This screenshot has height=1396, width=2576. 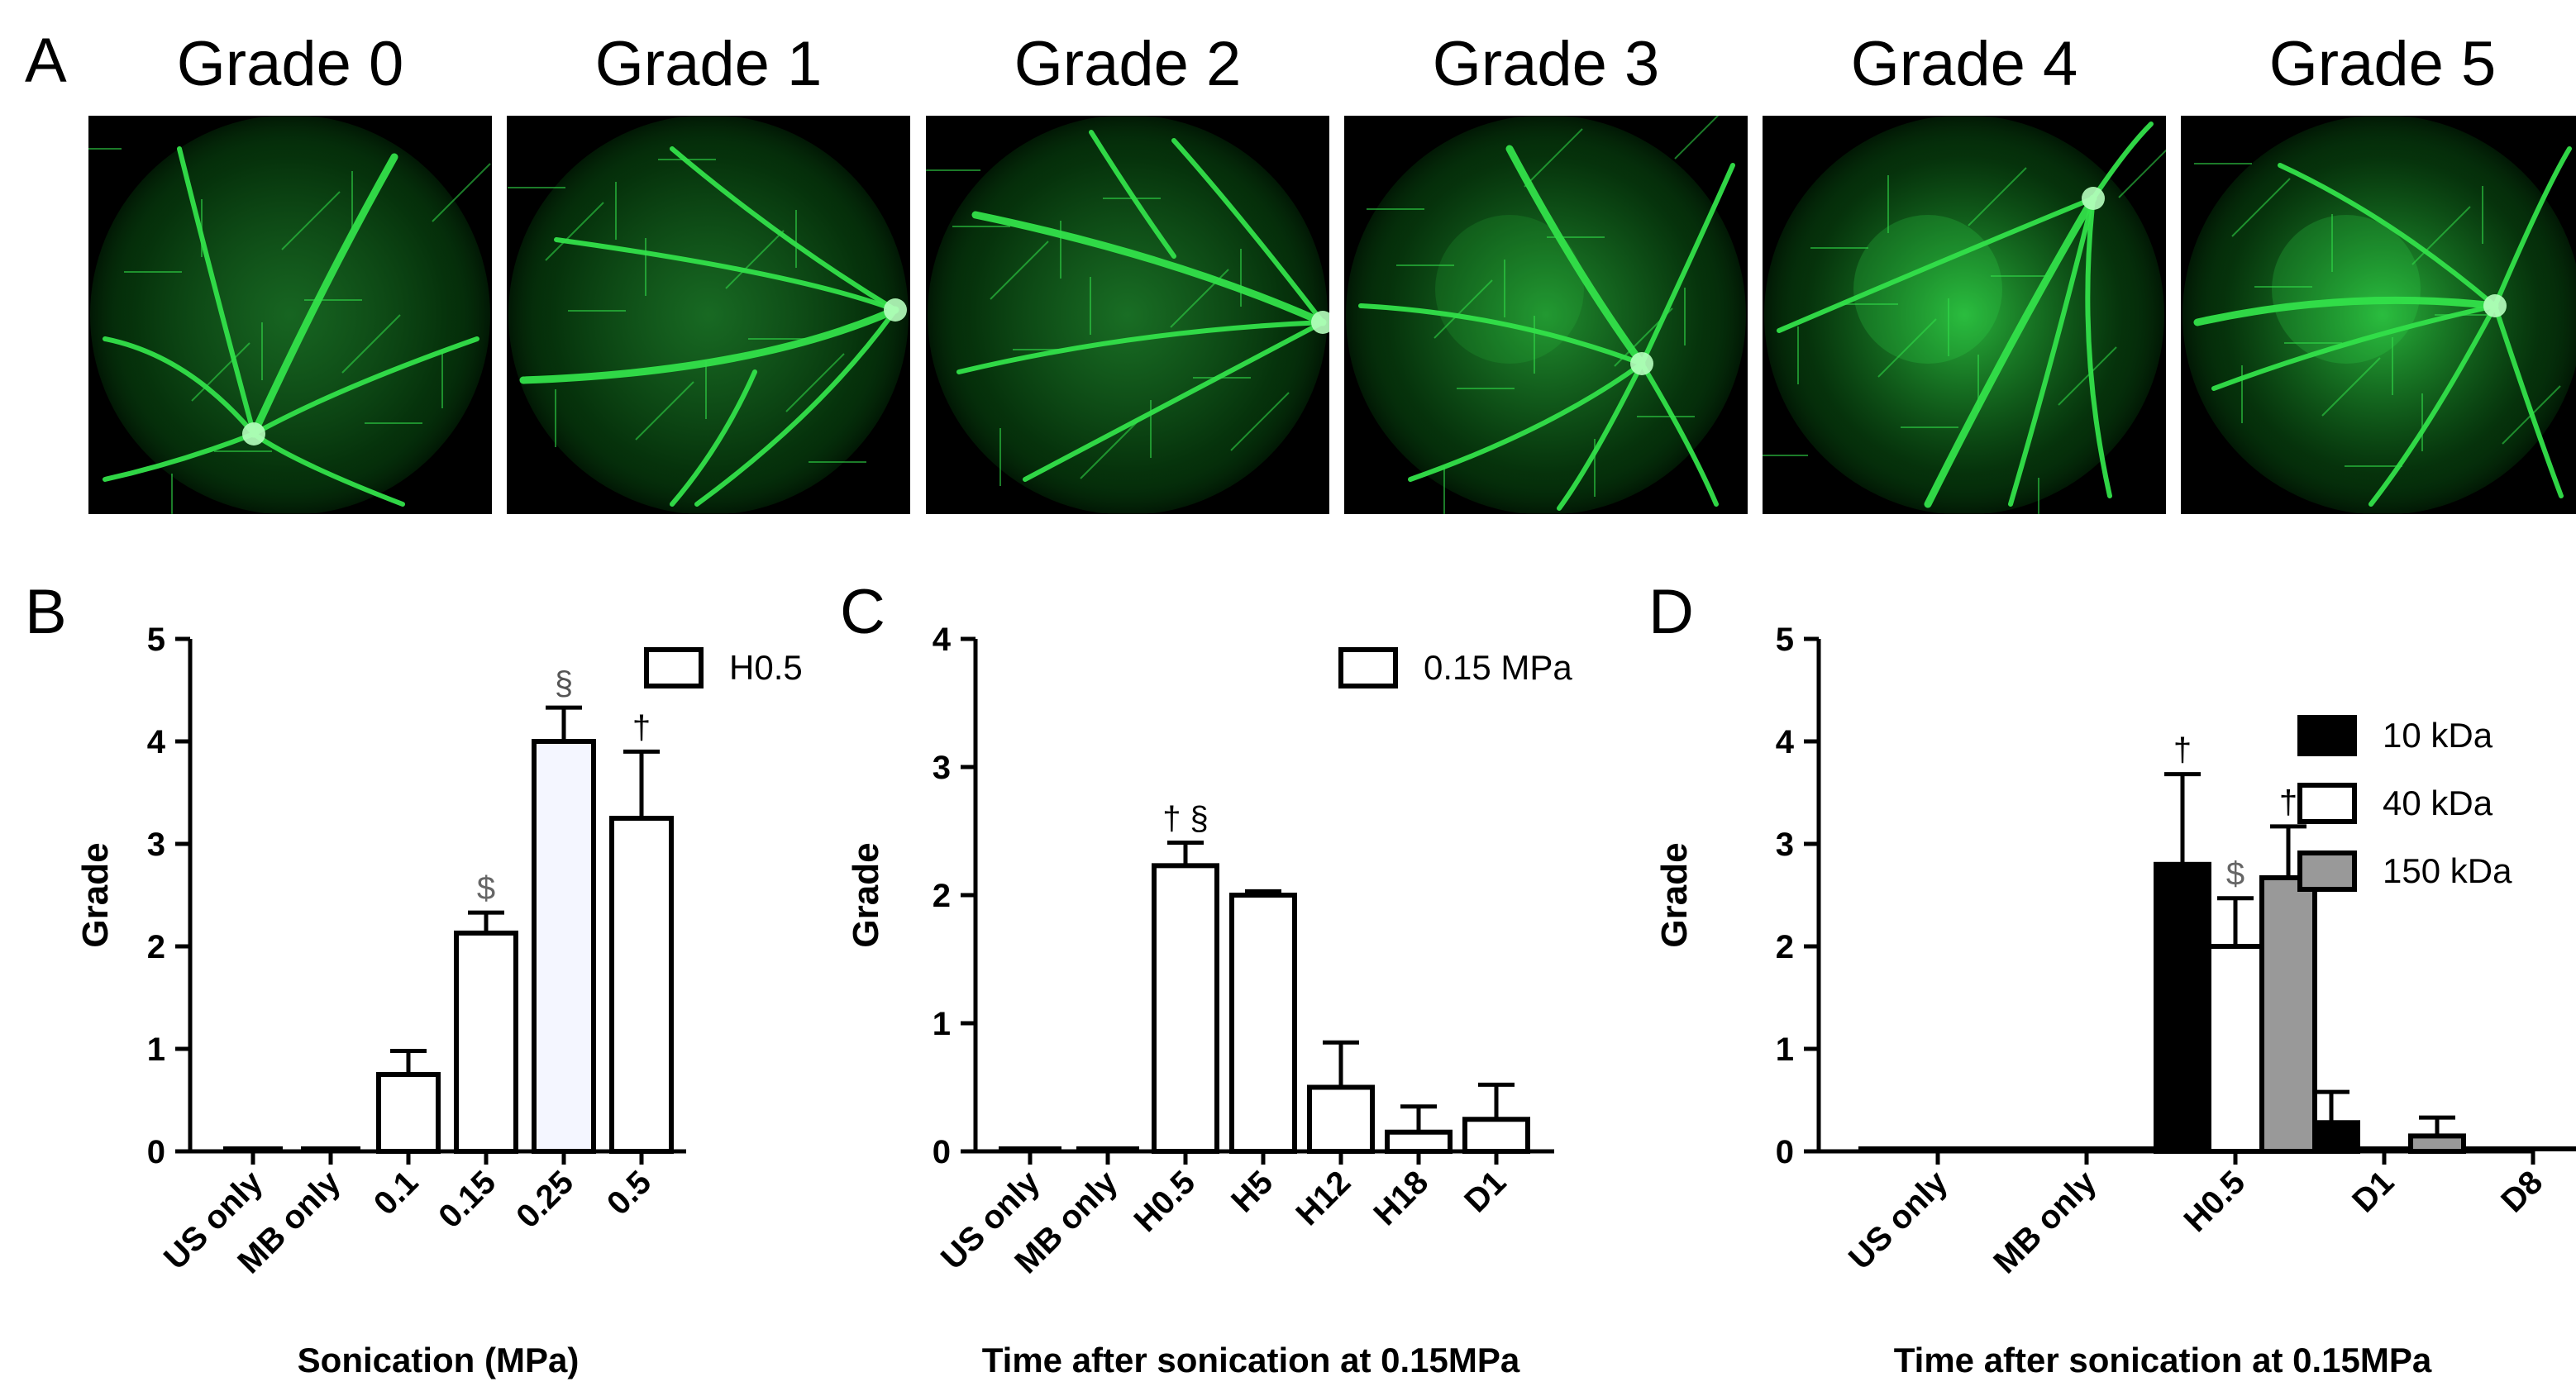 I want to click on significance-marker: †, so click(x=641, y=727).